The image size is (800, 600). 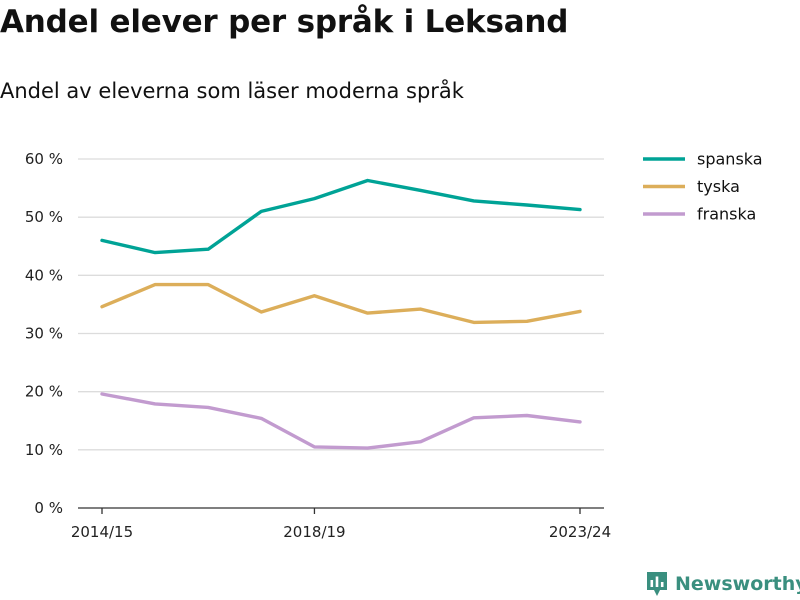 I want to click on y-tick-label: 60 %, so click(x=44, y=159).